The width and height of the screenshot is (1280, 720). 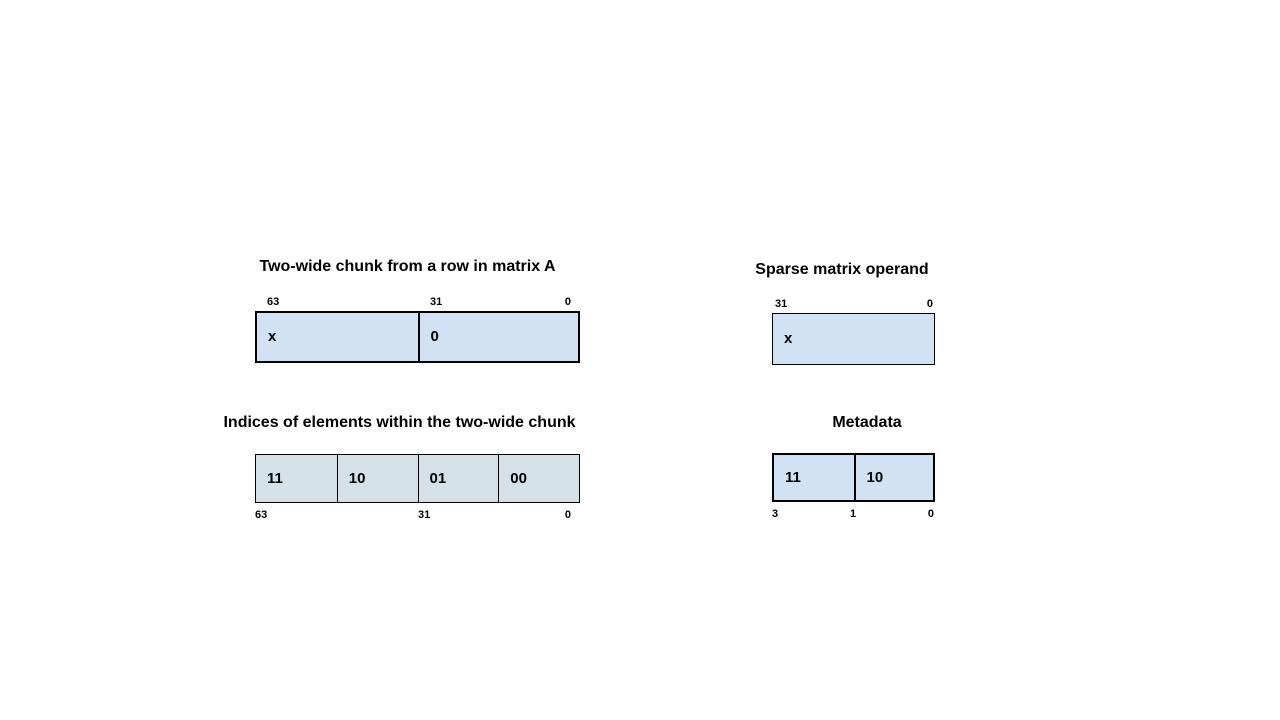 I want to click on index-cell-11: 11, so click(x=275, y=478).